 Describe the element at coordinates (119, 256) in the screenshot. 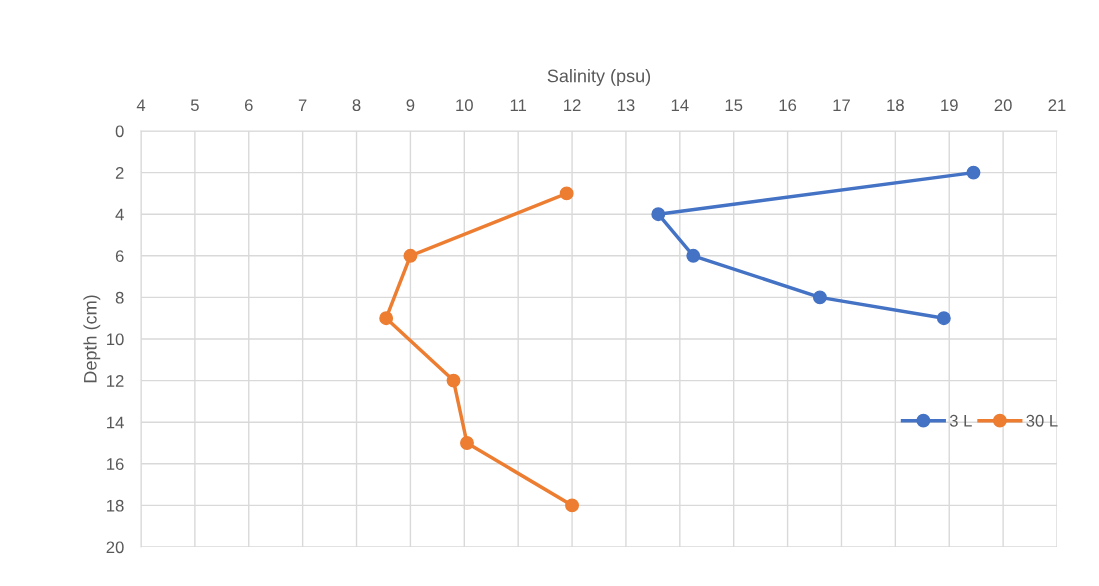

I see `y-tick-label: 6` at that location.